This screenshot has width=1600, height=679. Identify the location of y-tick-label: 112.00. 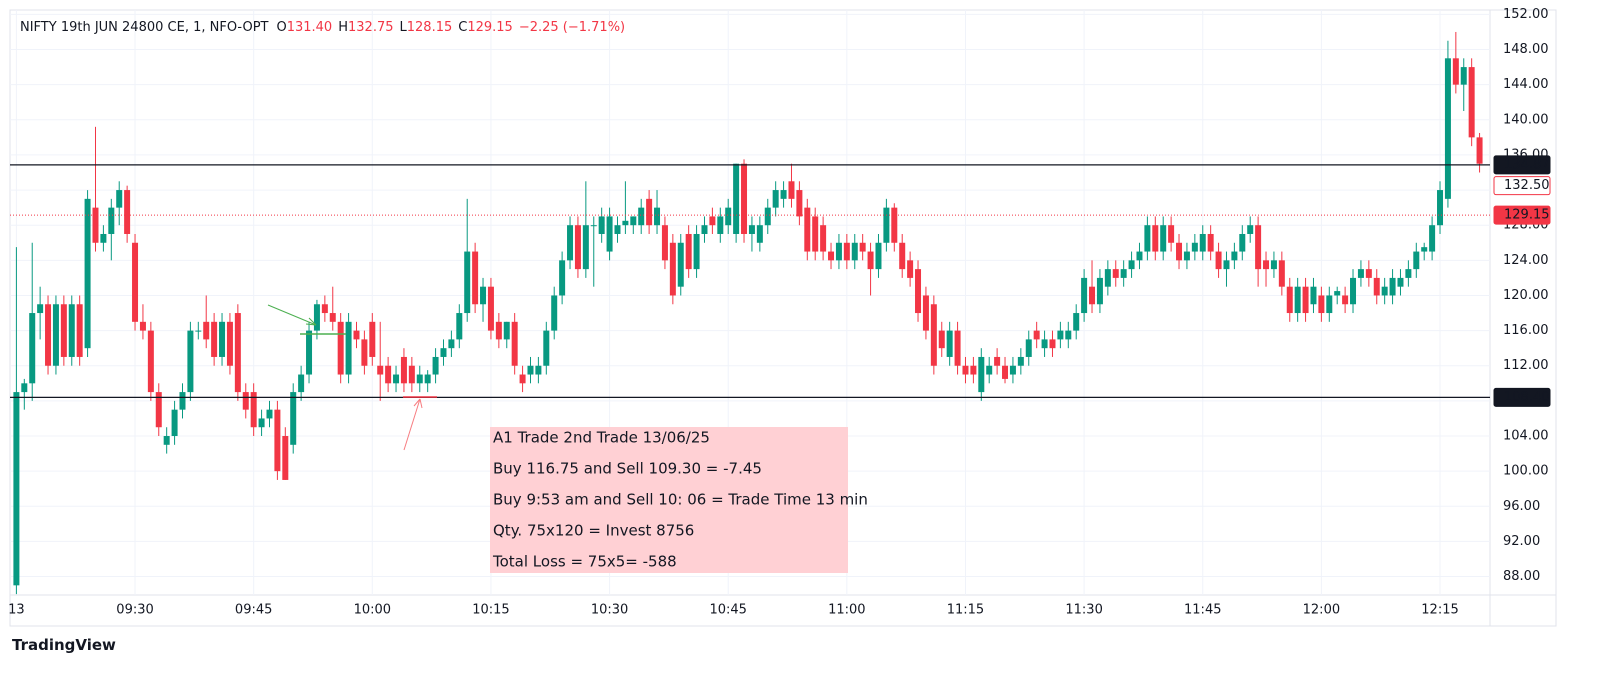
(1526, 365).